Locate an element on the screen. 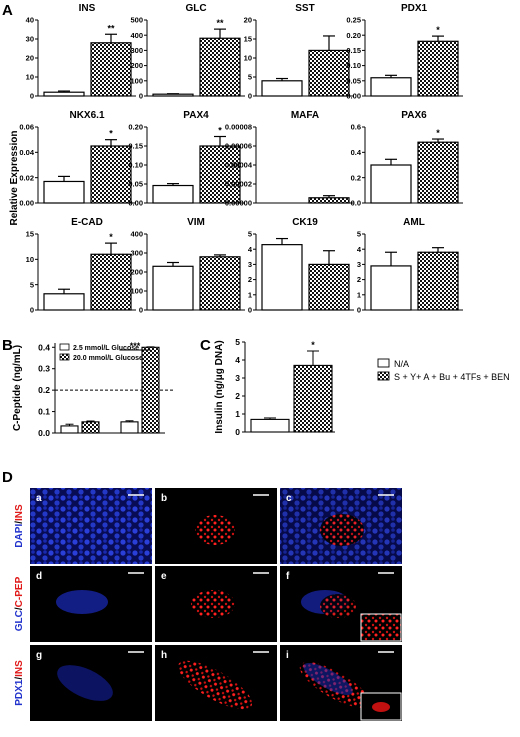 The height and width of the screenshot is (737, 520). bar-high-glucose is located at coordinates (90, 427).